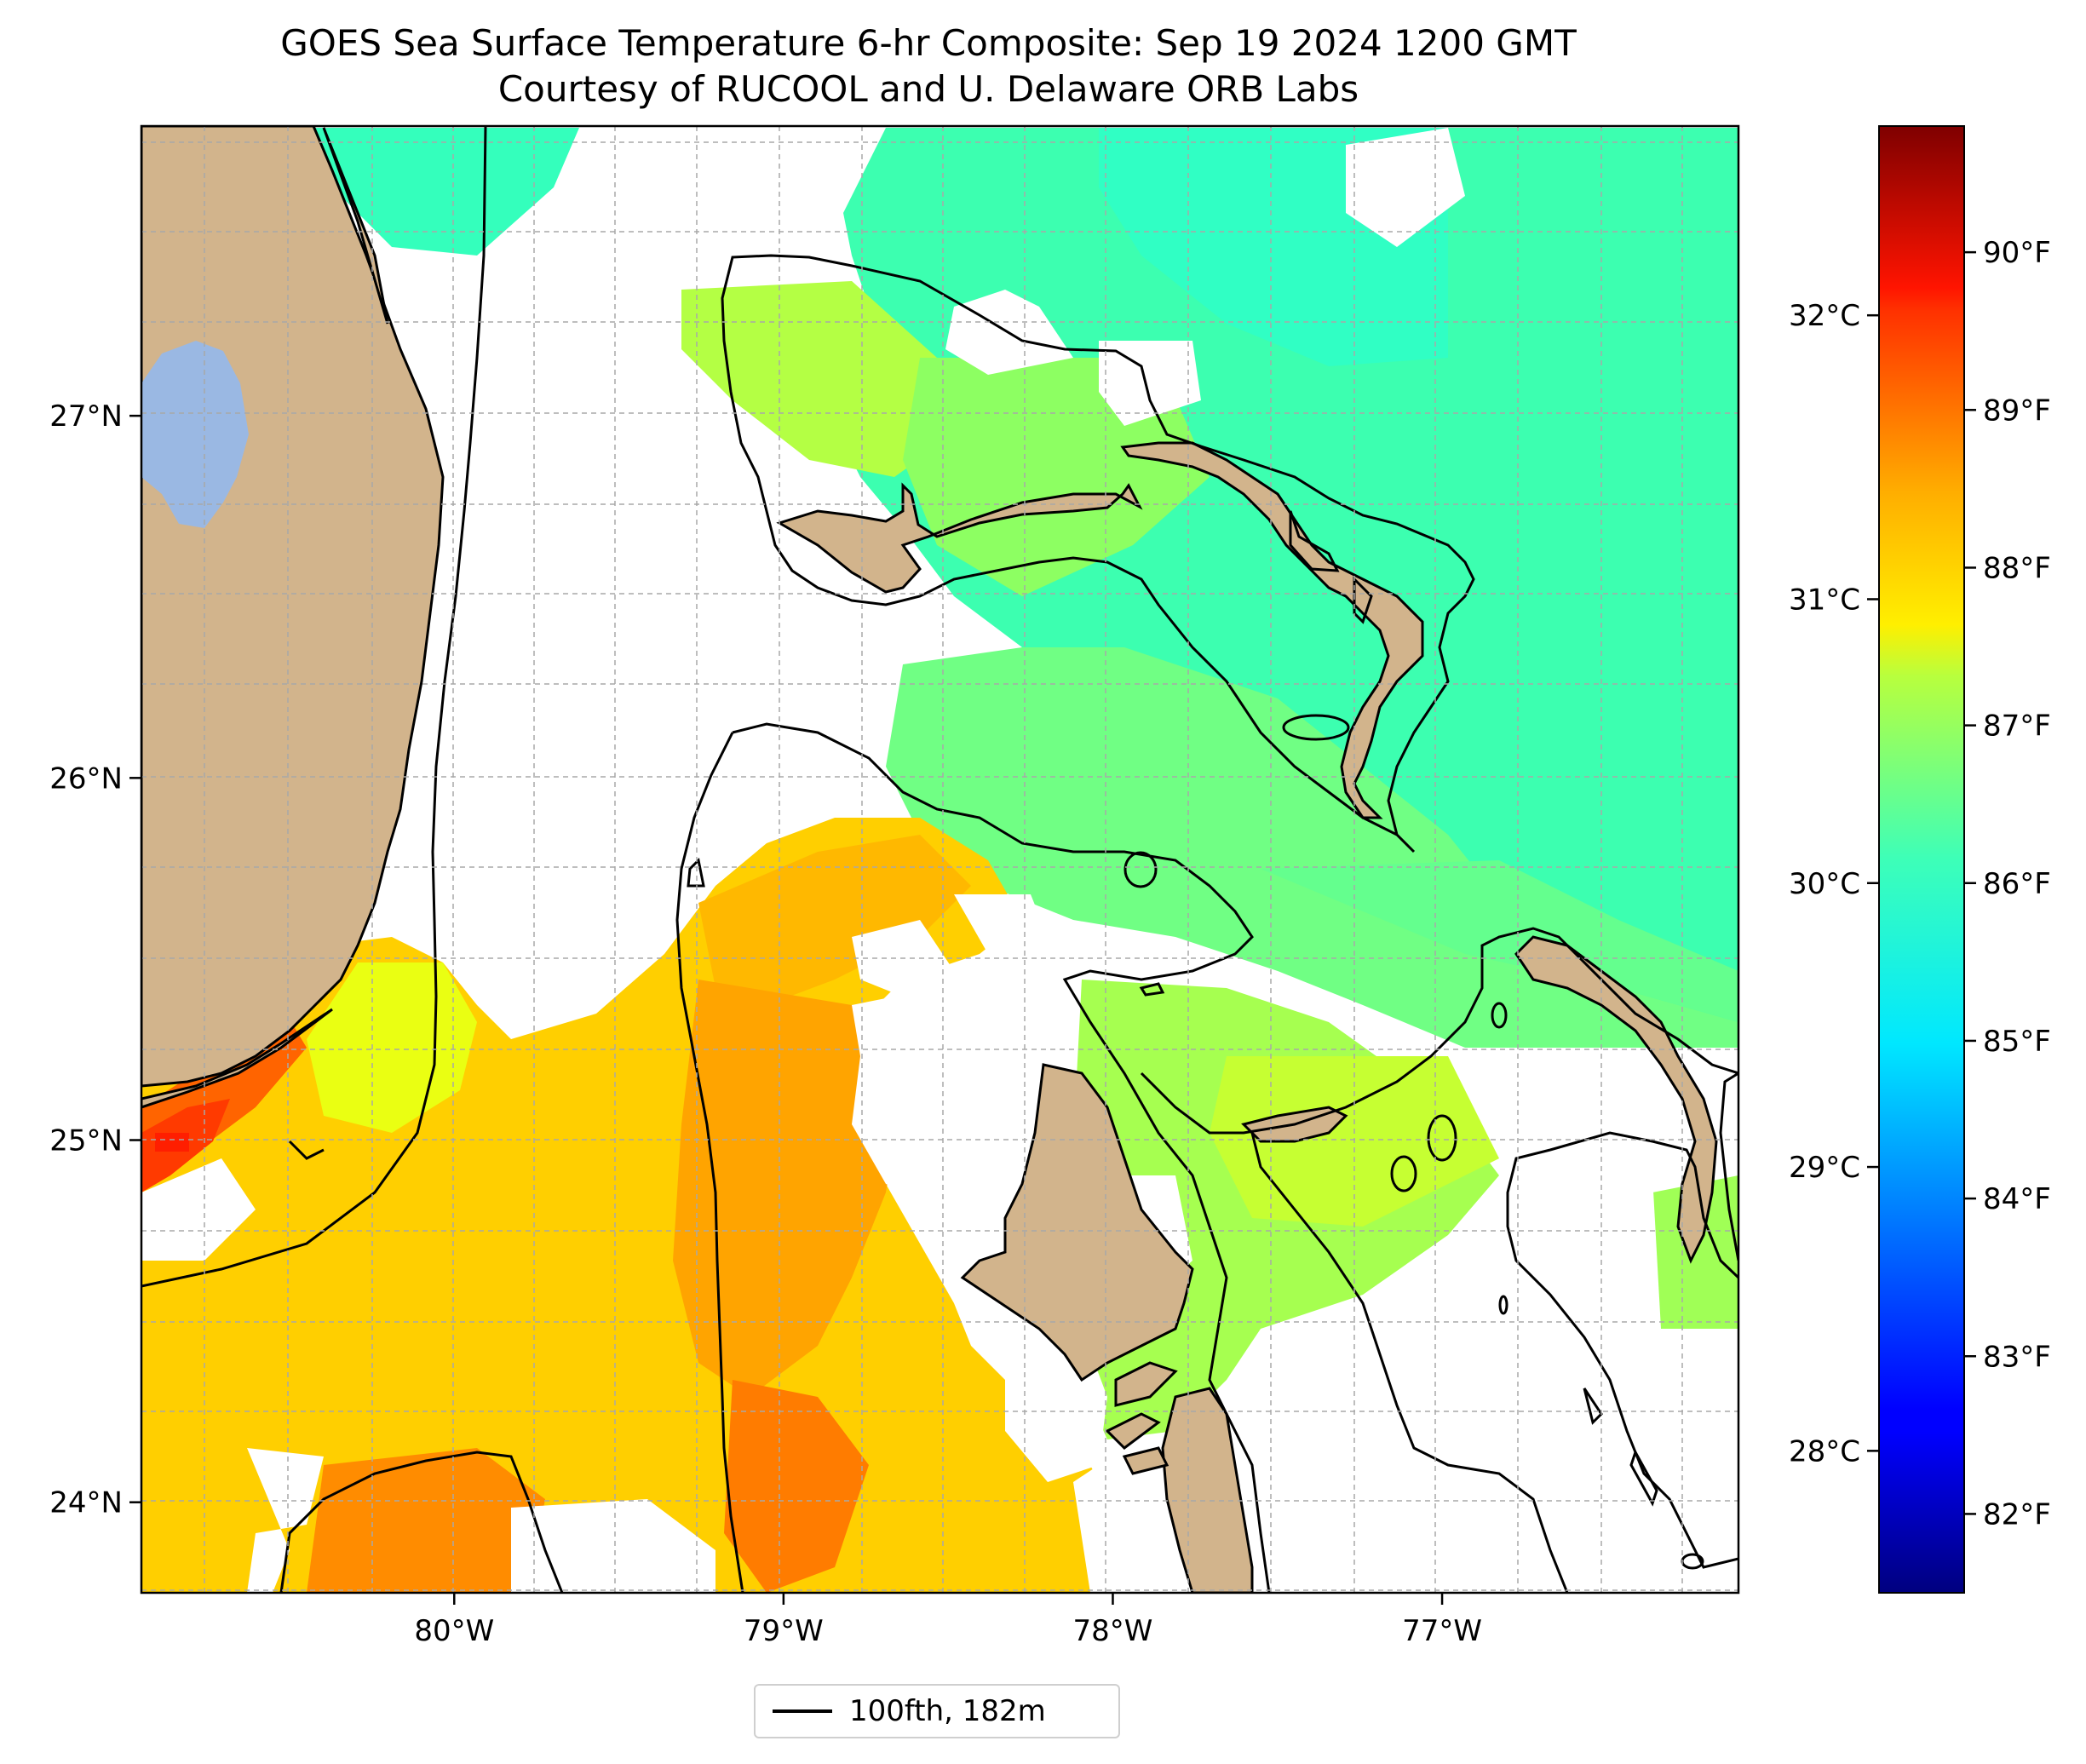  What do you see at coordinates (86, 416) in the screenshot?
I see `lat-tick-label: 27°N` at bounding box center [86, 416].